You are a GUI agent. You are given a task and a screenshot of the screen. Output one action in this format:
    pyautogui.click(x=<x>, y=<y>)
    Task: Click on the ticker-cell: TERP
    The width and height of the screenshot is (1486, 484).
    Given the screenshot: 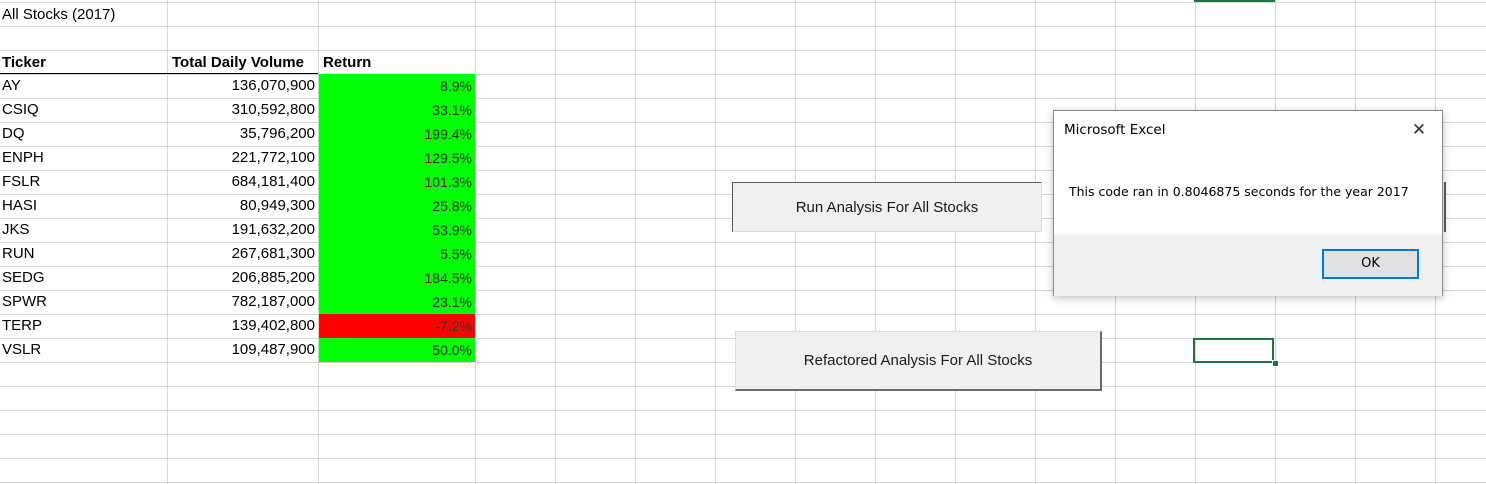 What is the action you would take?
    pyautogui.click(x=22, y=325)
    